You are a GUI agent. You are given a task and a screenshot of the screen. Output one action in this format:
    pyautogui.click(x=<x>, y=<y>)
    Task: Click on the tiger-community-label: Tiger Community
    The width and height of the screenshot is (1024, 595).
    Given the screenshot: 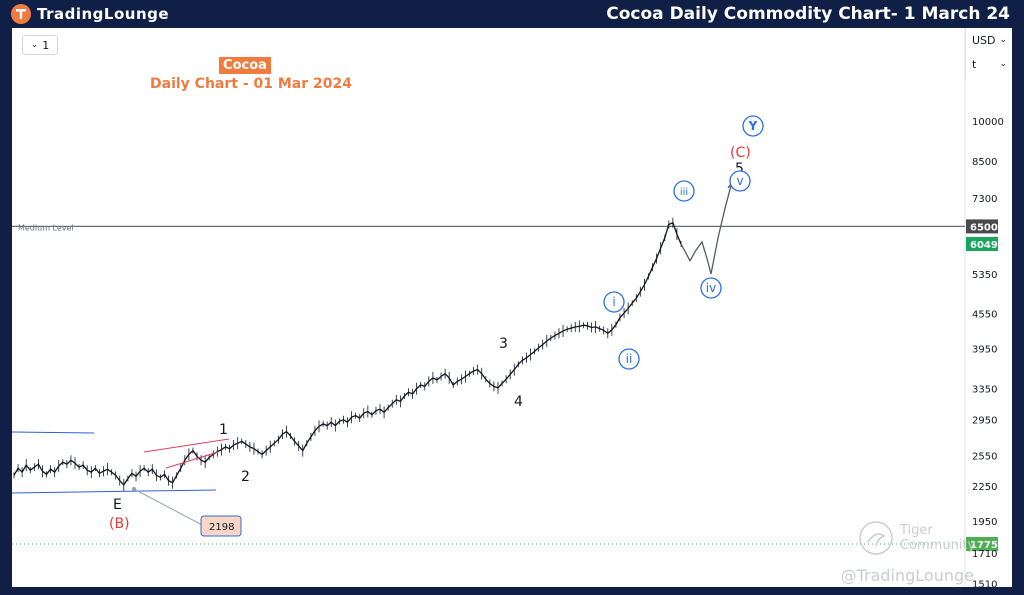 What is the action you would take?
    pyautogui.click(x=937, y=538)
    